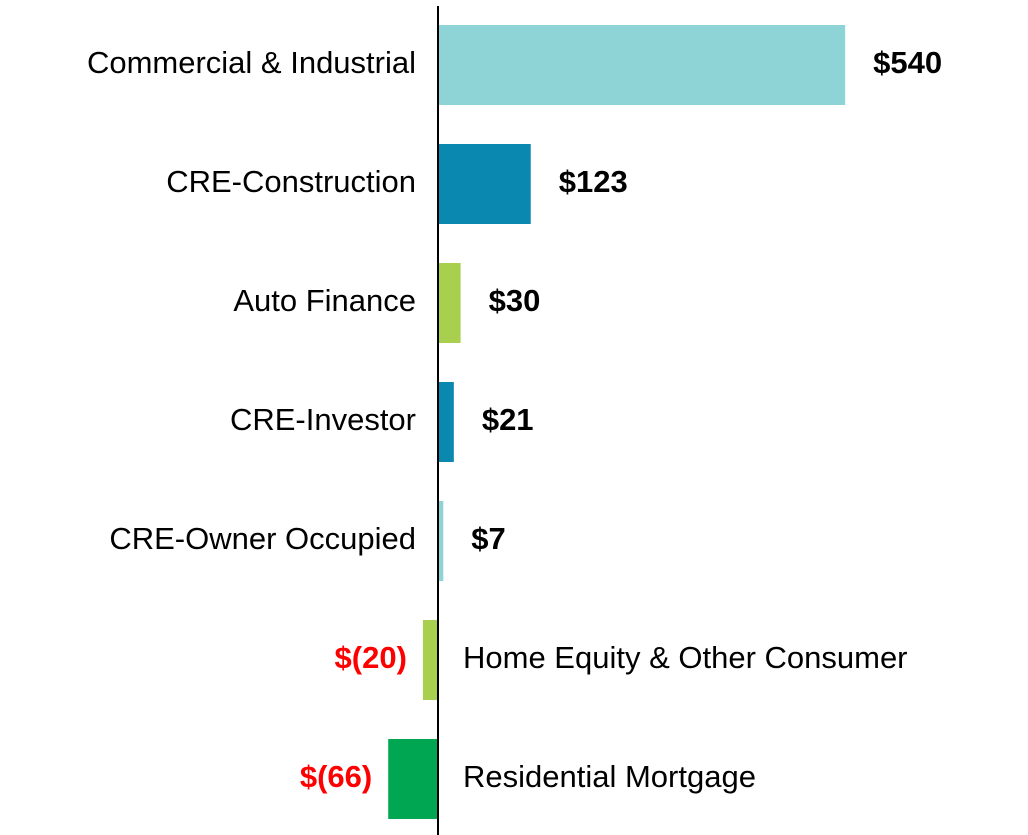  I want to click on value-label: $123, so click(593, 181).